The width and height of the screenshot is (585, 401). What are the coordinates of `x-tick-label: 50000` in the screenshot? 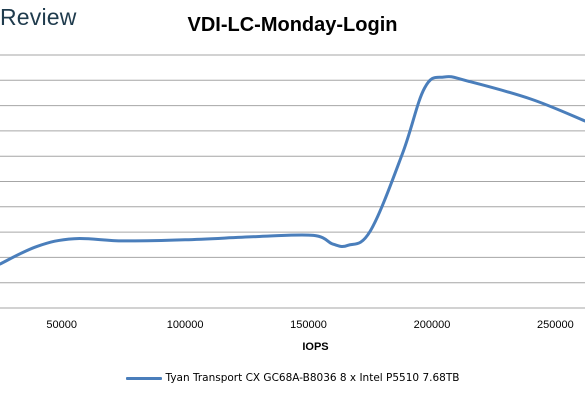 It's located at (61, 325).